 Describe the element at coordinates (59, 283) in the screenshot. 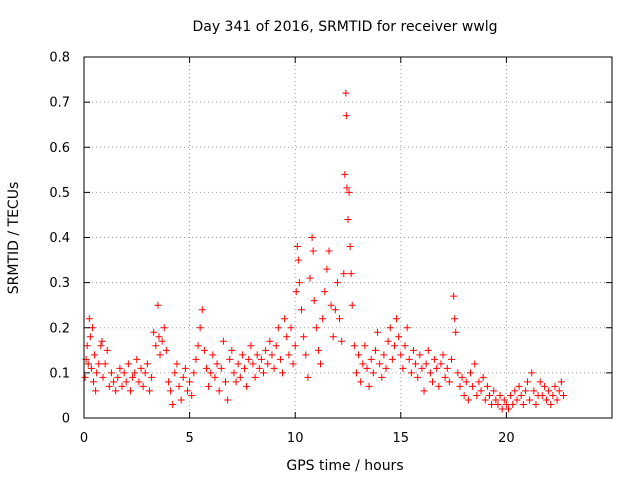

I see `y-tick-label: 0.3` at that location.